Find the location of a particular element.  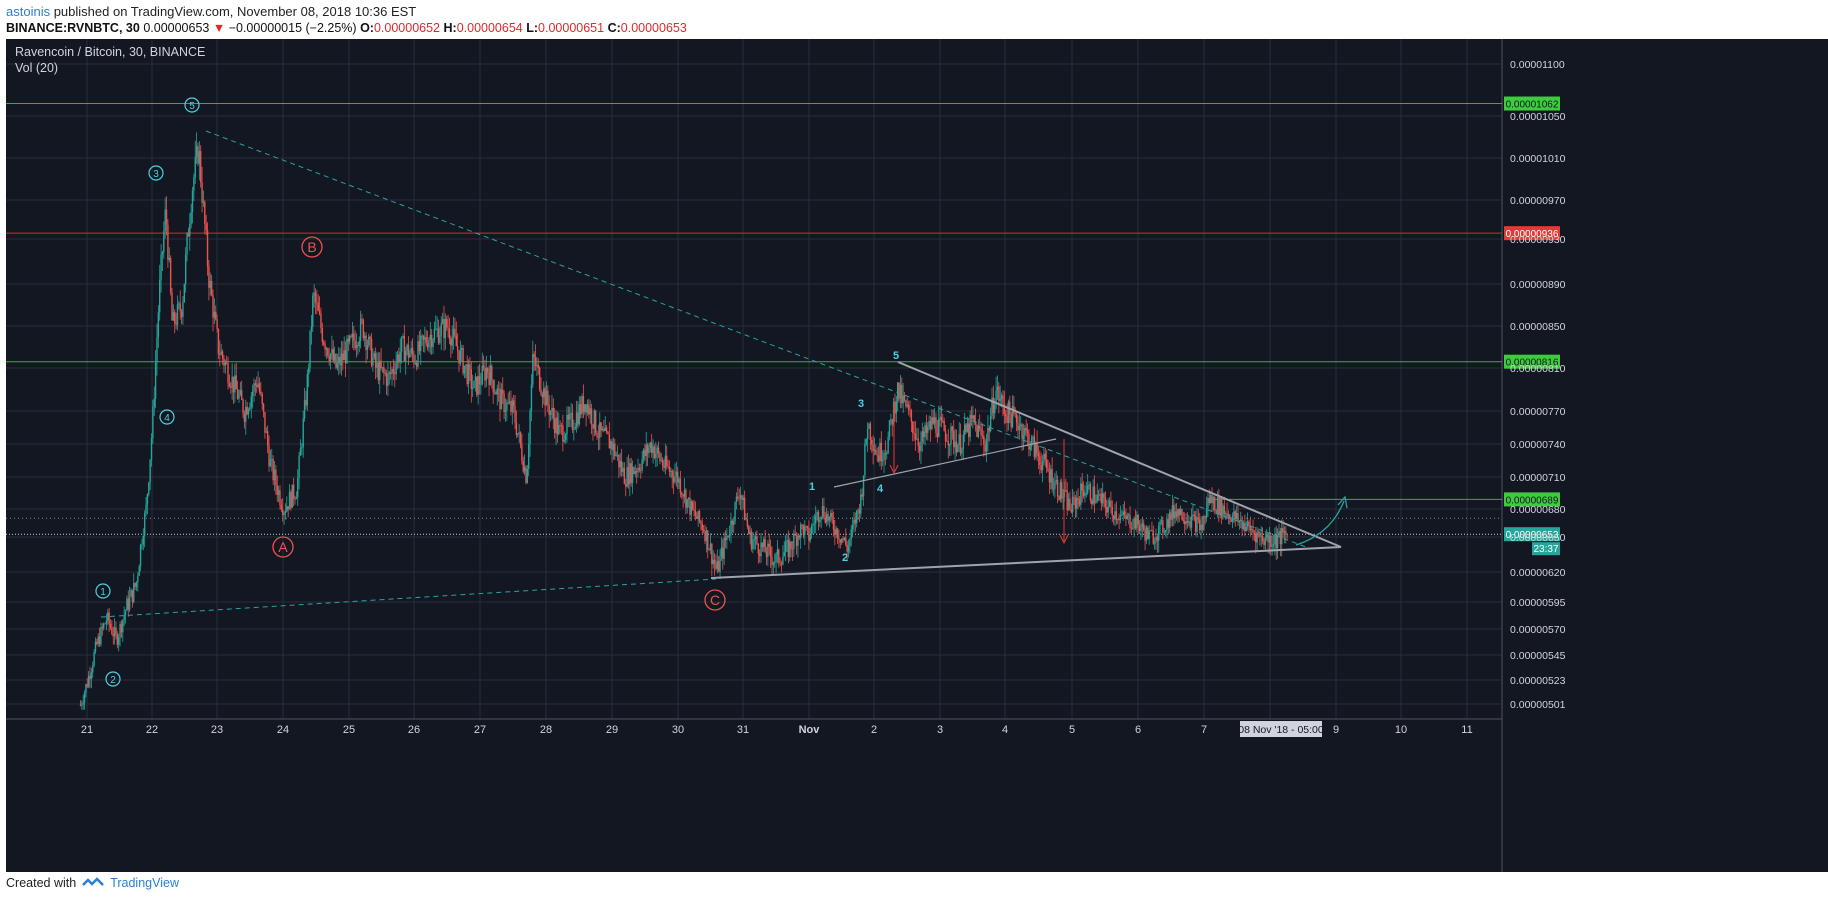

author-link: astoinis is located at coordinates (28, 11).